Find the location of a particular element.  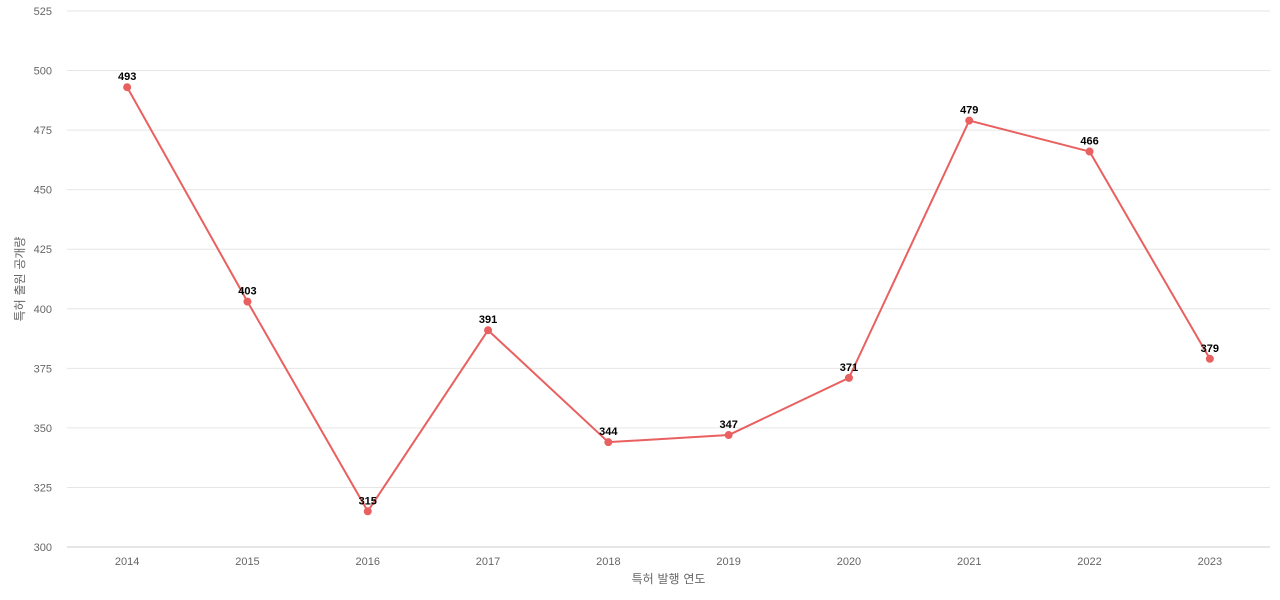

y-tick-label: 425 is located at coordinates (43, 250).